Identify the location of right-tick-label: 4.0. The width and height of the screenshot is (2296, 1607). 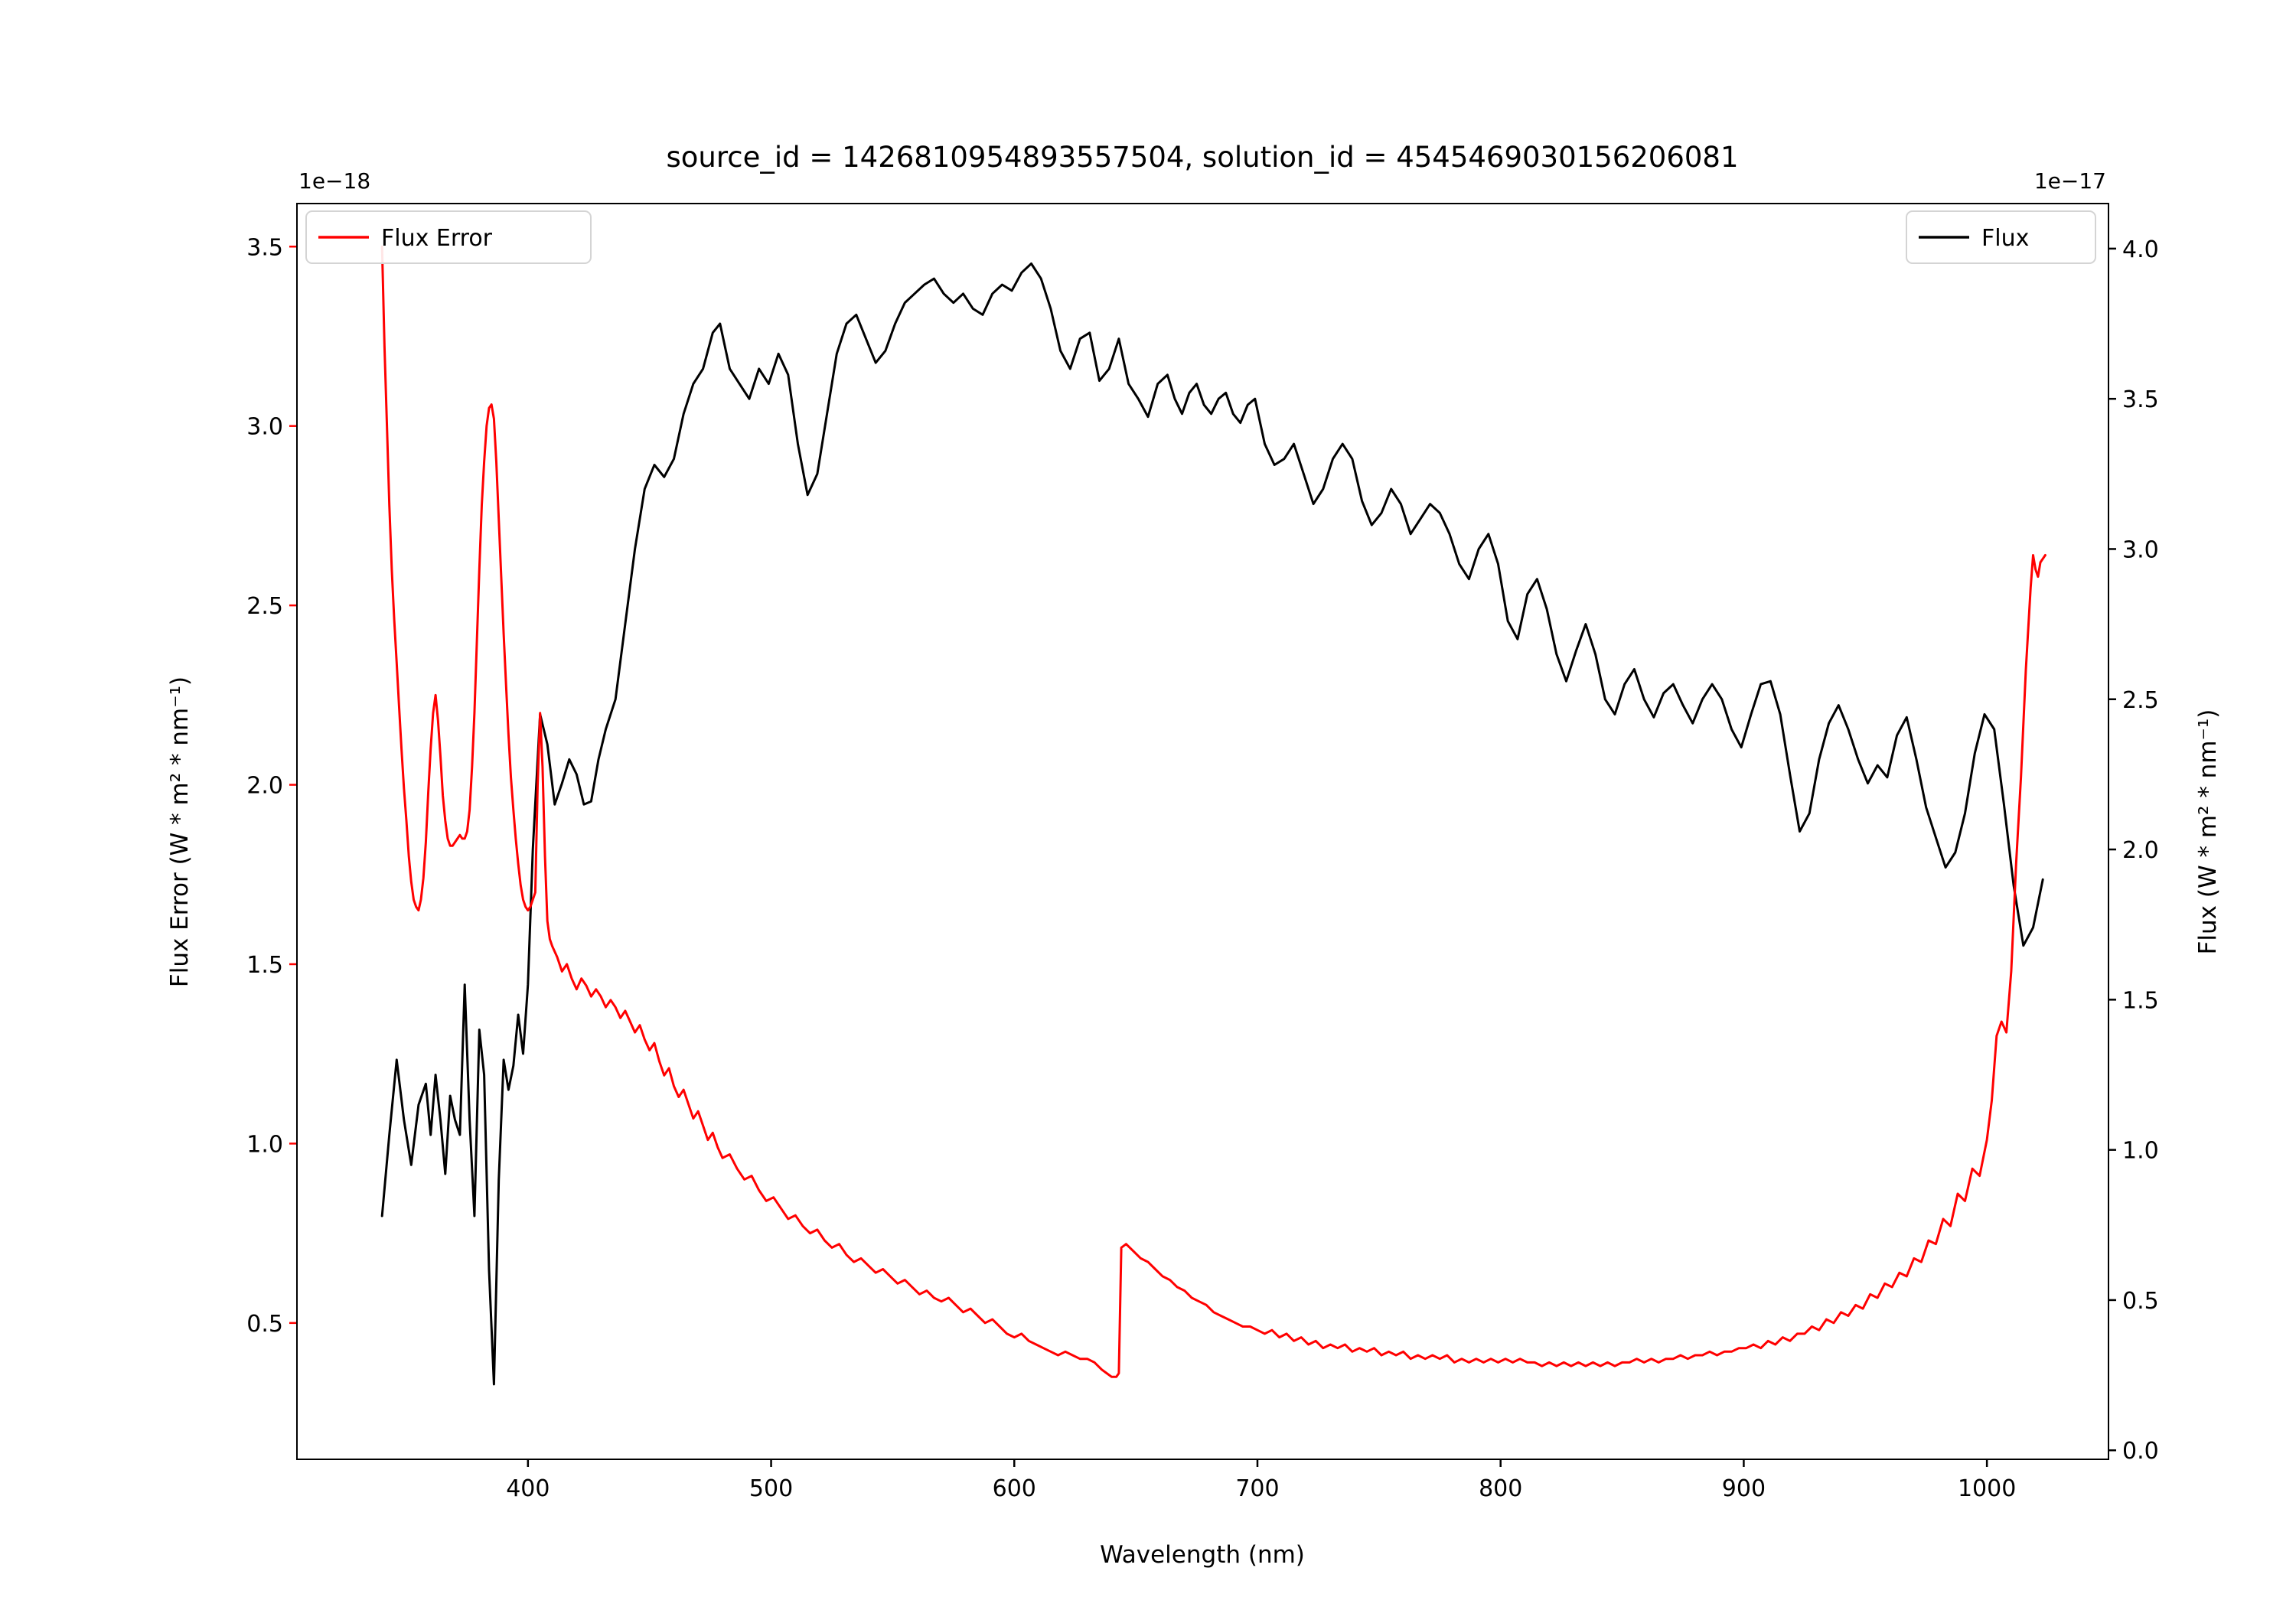
(2140, 250).